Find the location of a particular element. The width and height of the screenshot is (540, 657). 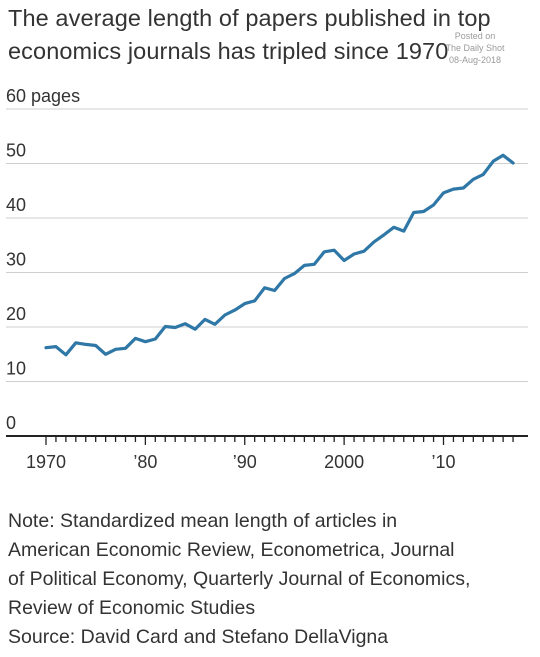

x-tick-label: 1970 is located at coordinates (46, 462).